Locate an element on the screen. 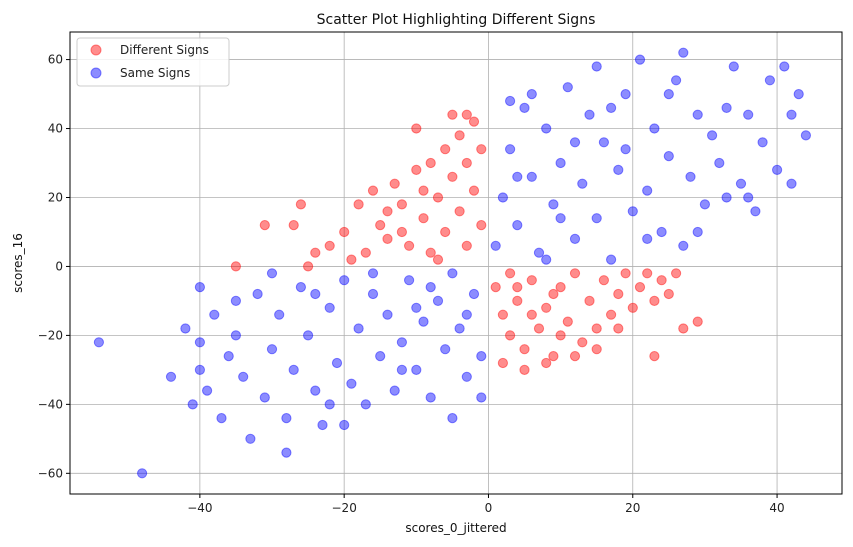 The width and height of the screenshot is (853, 547). x-tick-label: −20 is located at coordinates (344, 508).